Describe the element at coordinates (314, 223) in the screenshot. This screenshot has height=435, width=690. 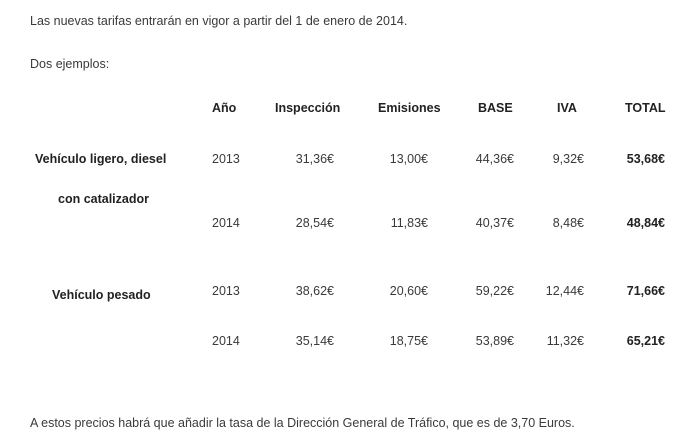
I see `cell-inspection: 28,54€` at that location.